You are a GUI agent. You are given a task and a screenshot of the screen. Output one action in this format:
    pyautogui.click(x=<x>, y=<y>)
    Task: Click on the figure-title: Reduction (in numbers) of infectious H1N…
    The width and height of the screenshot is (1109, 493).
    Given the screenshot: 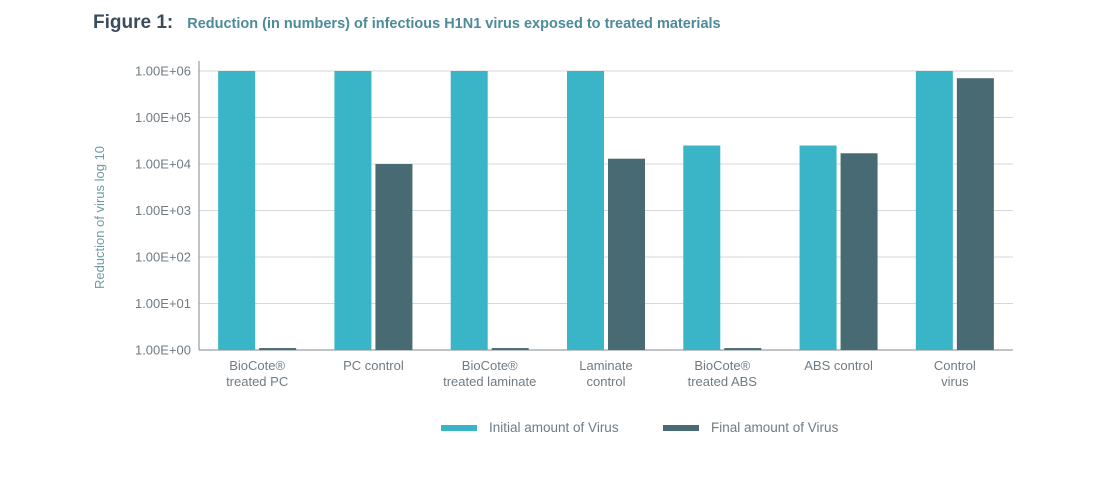 What is the action you would take?
    pyautogui.click(x=454, y=24)
    